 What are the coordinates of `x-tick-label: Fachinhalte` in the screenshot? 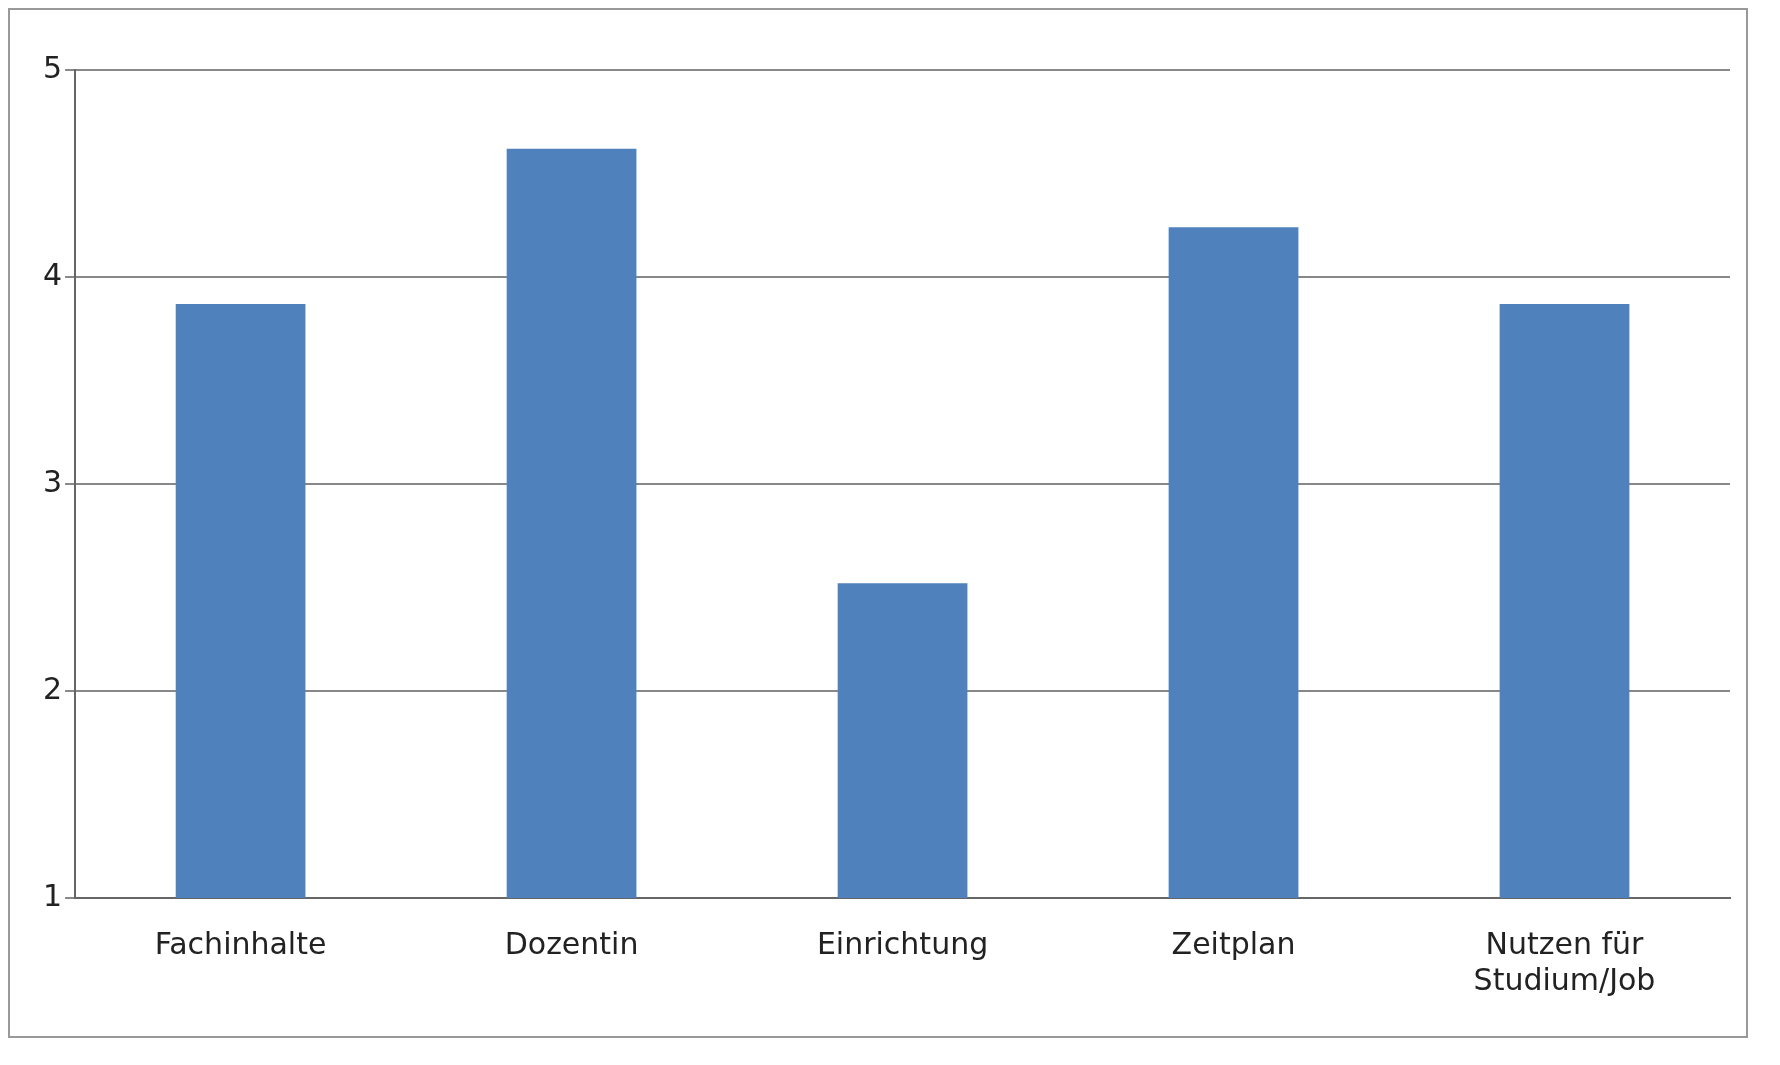 It's located at (240, 943).